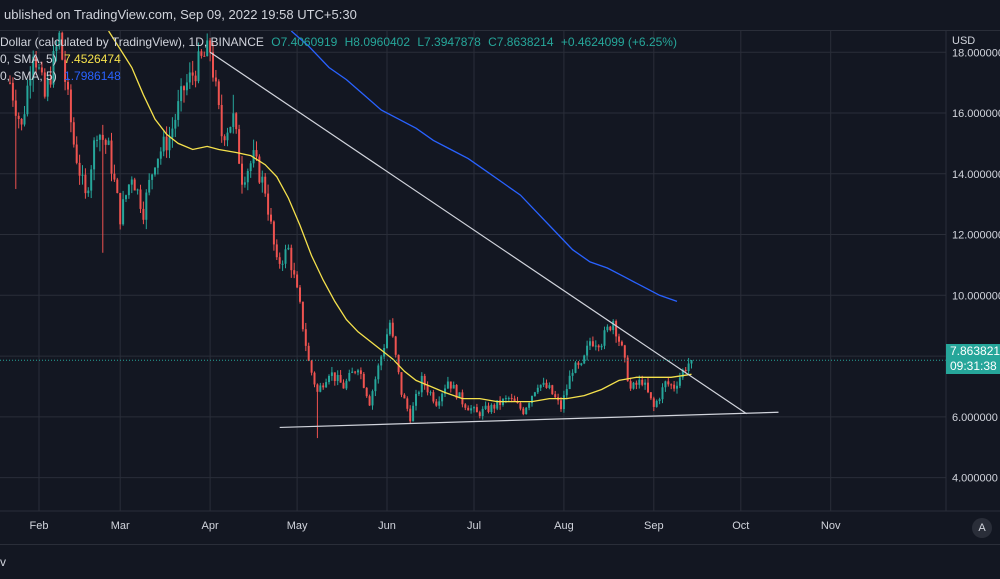 The image size is (1000, 579). I want to click on countdown-tag: 09:31:38, so click(973, 366).